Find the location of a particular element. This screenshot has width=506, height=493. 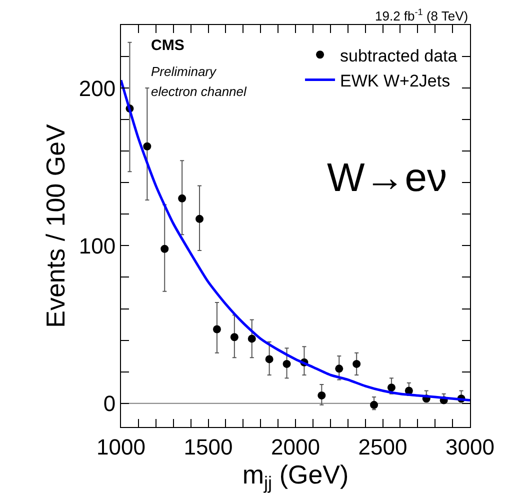

x-tick-label: 2000 is located at coordinates (295, 447).